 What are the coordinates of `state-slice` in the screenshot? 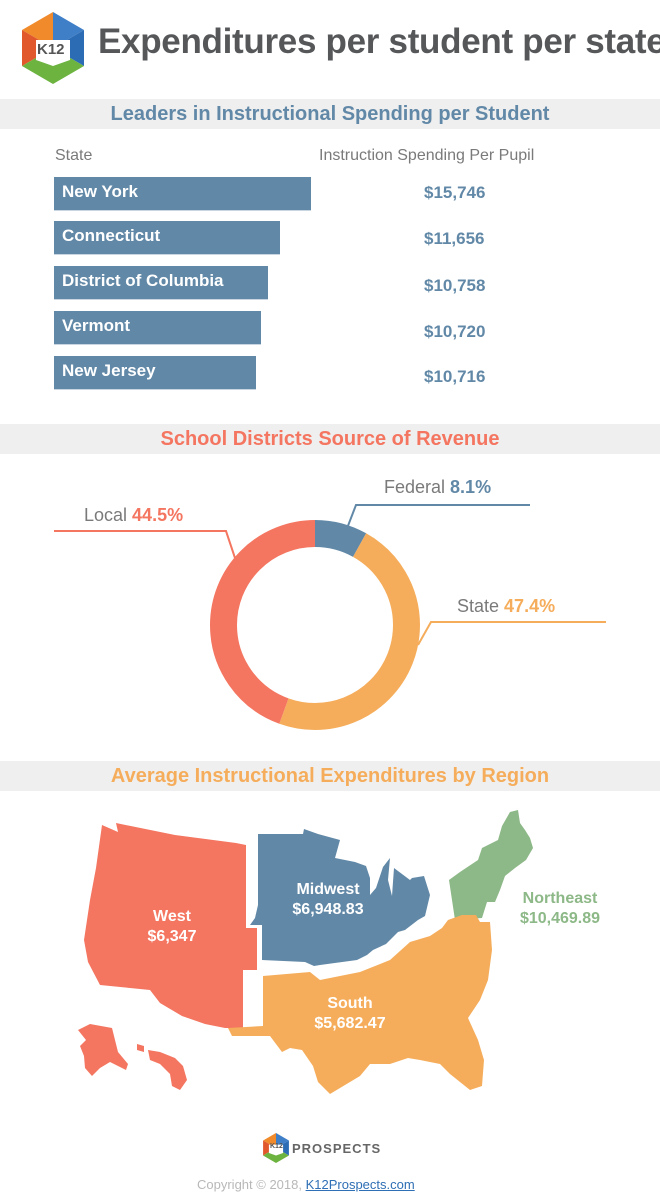 It's located at (315, 625).